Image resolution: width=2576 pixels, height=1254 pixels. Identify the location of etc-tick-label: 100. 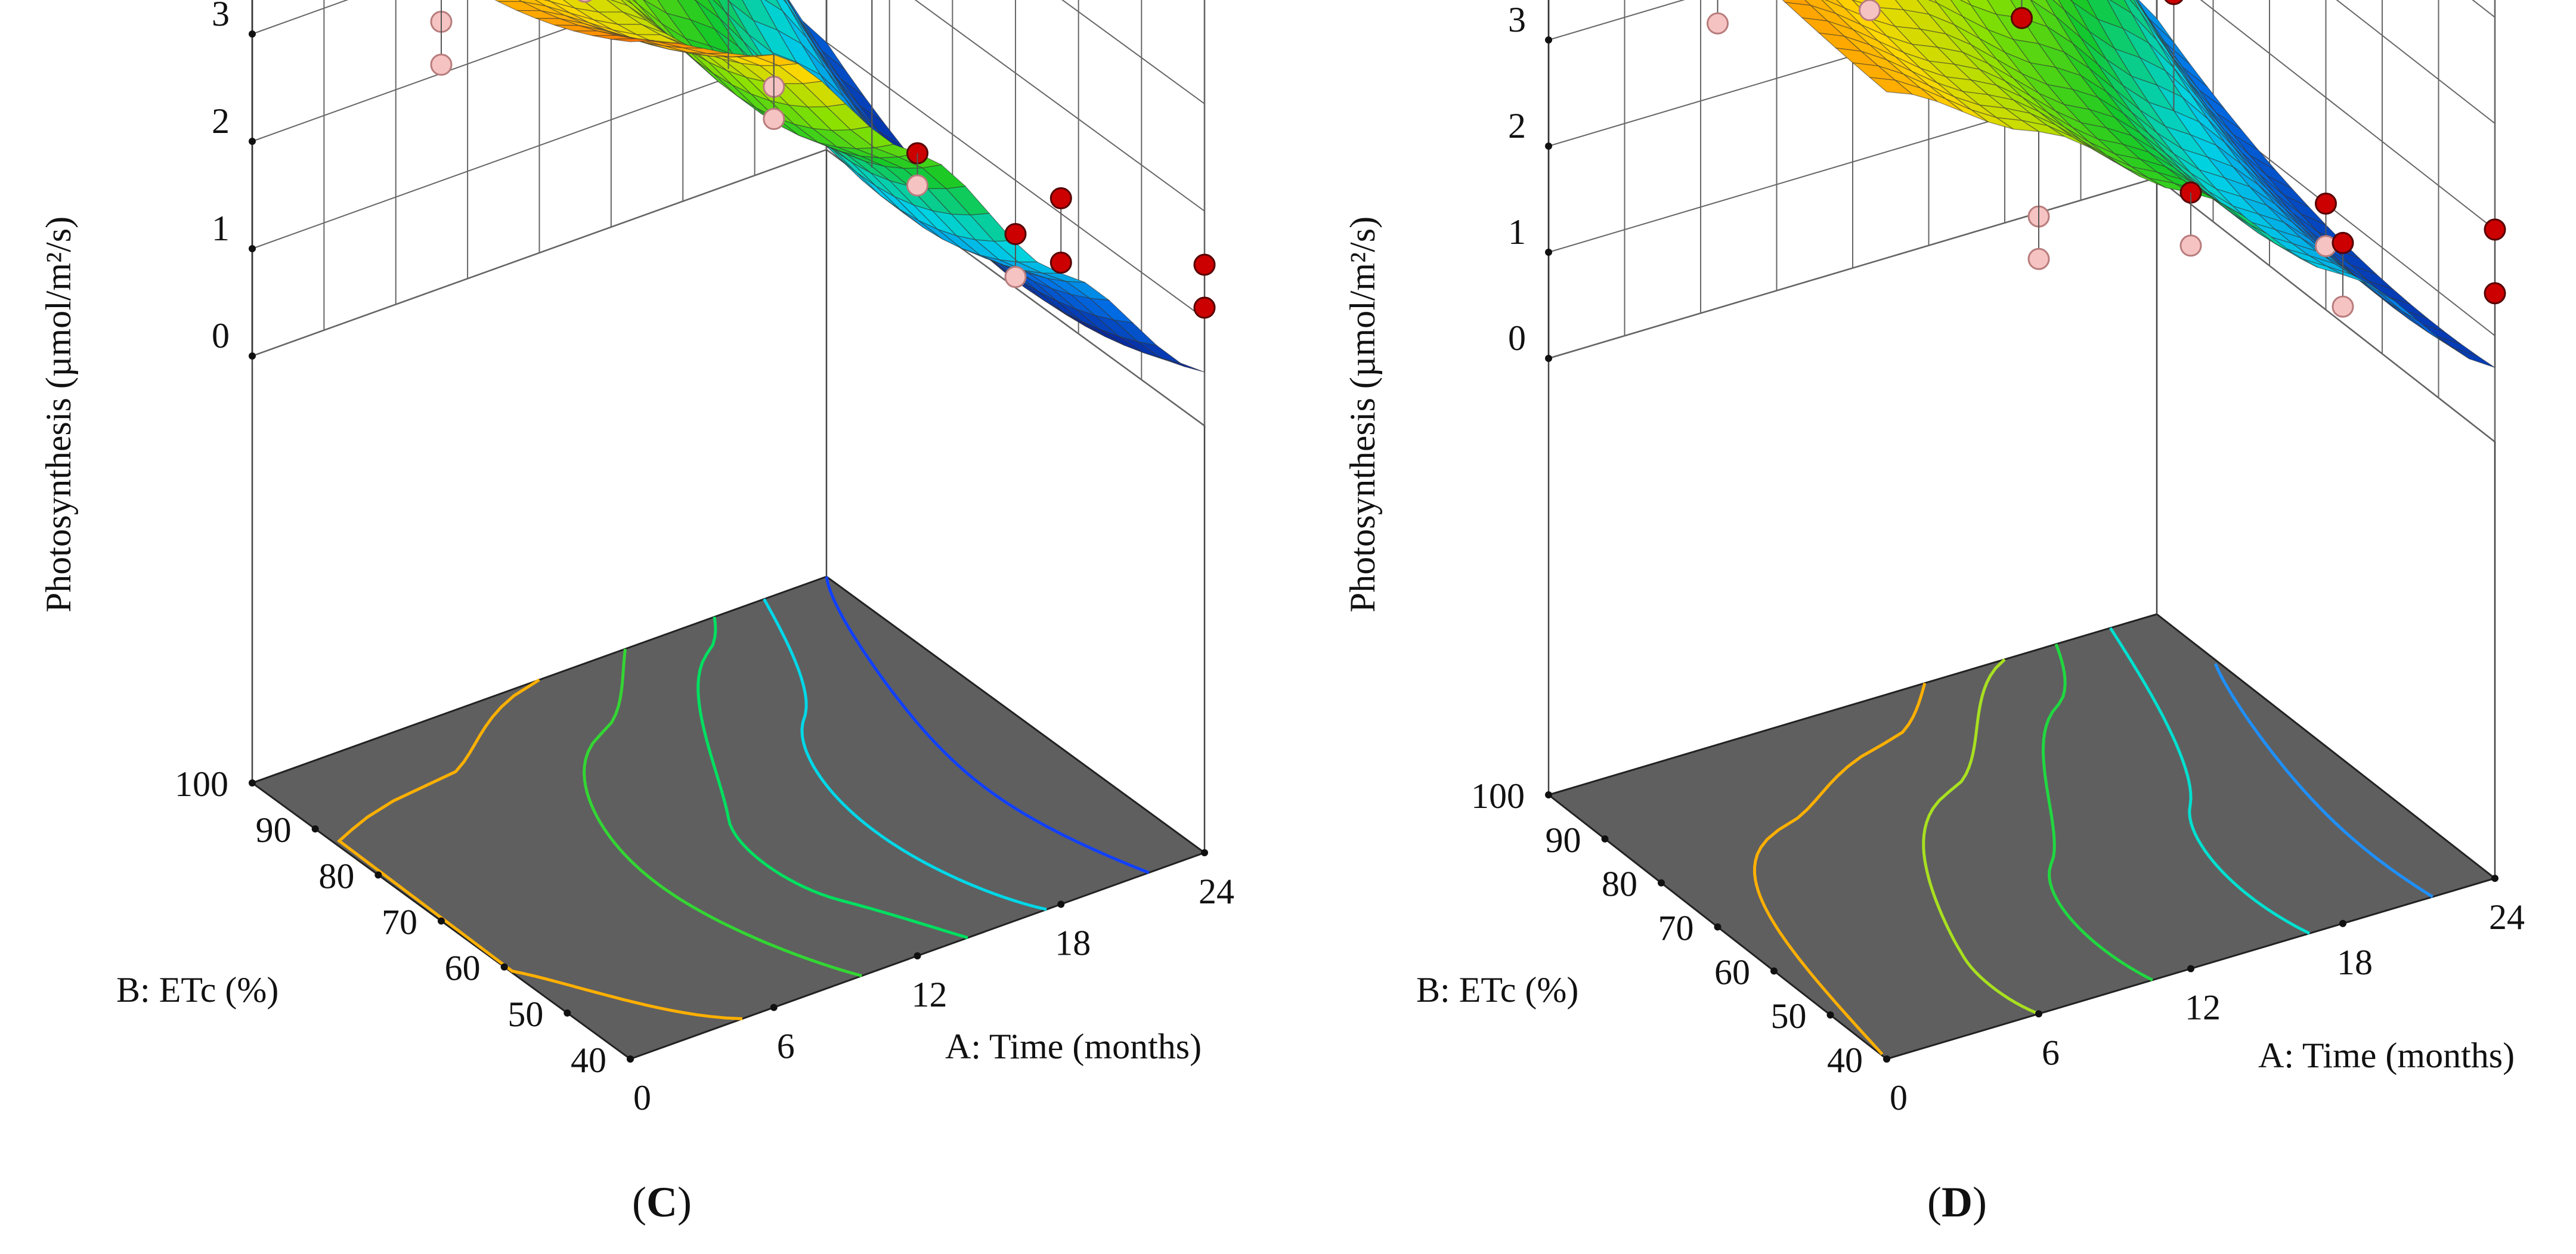
(202, 784).